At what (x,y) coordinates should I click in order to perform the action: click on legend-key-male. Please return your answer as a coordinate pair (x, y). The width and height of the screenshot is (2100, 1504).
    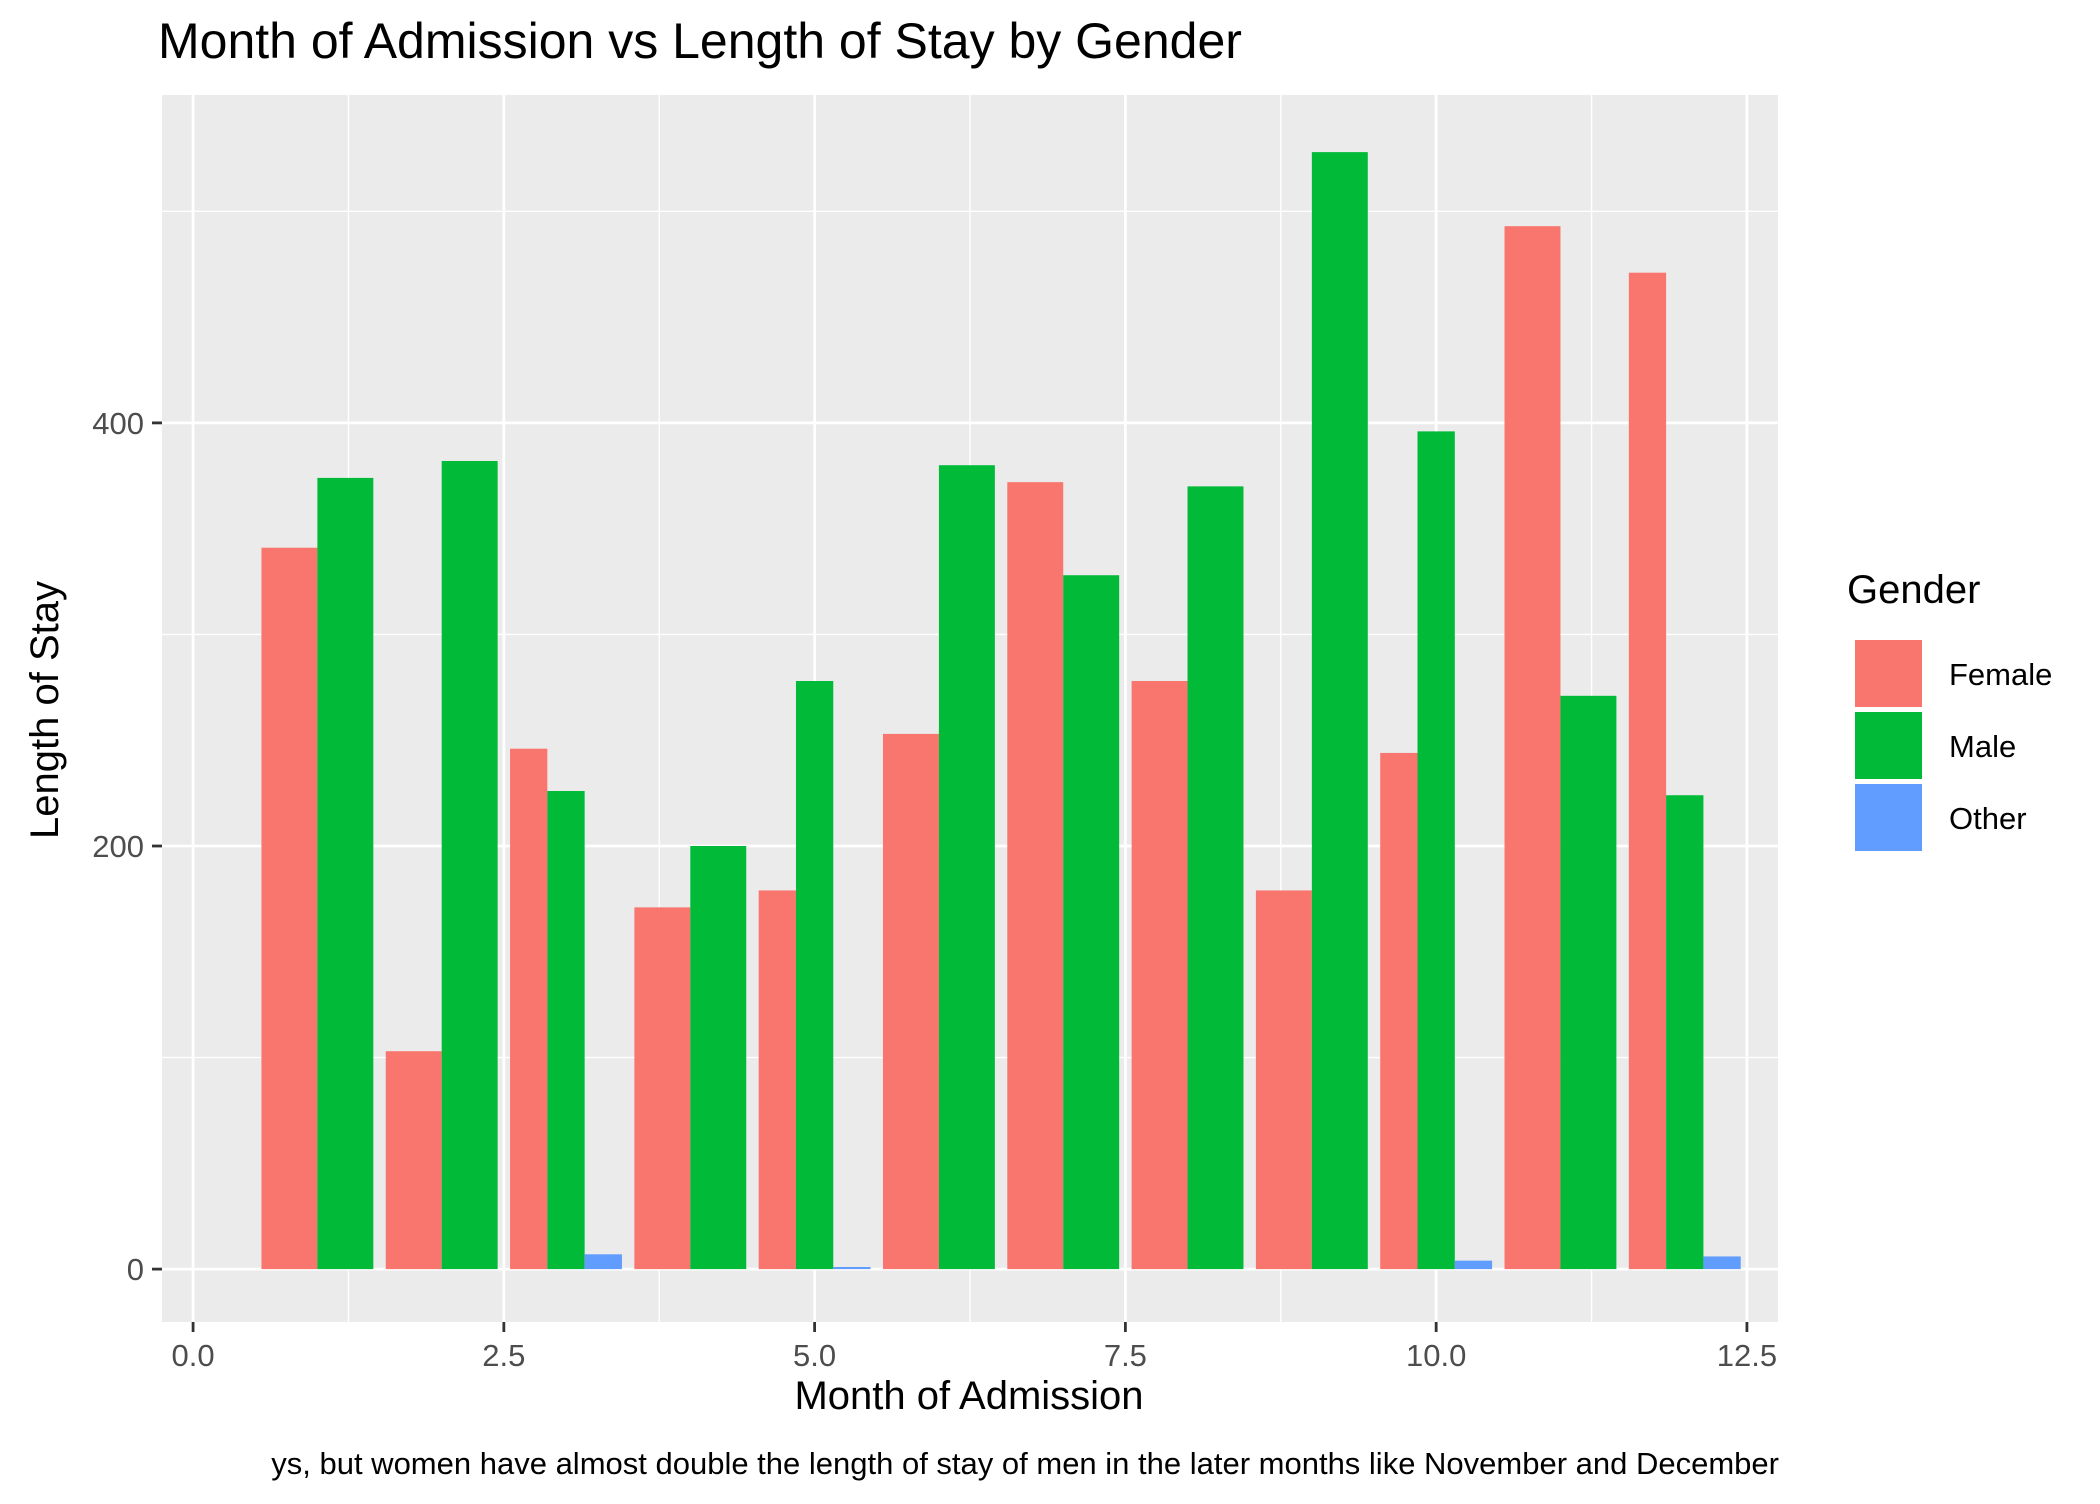
    Looking at the image, I should click on (1888, 745).